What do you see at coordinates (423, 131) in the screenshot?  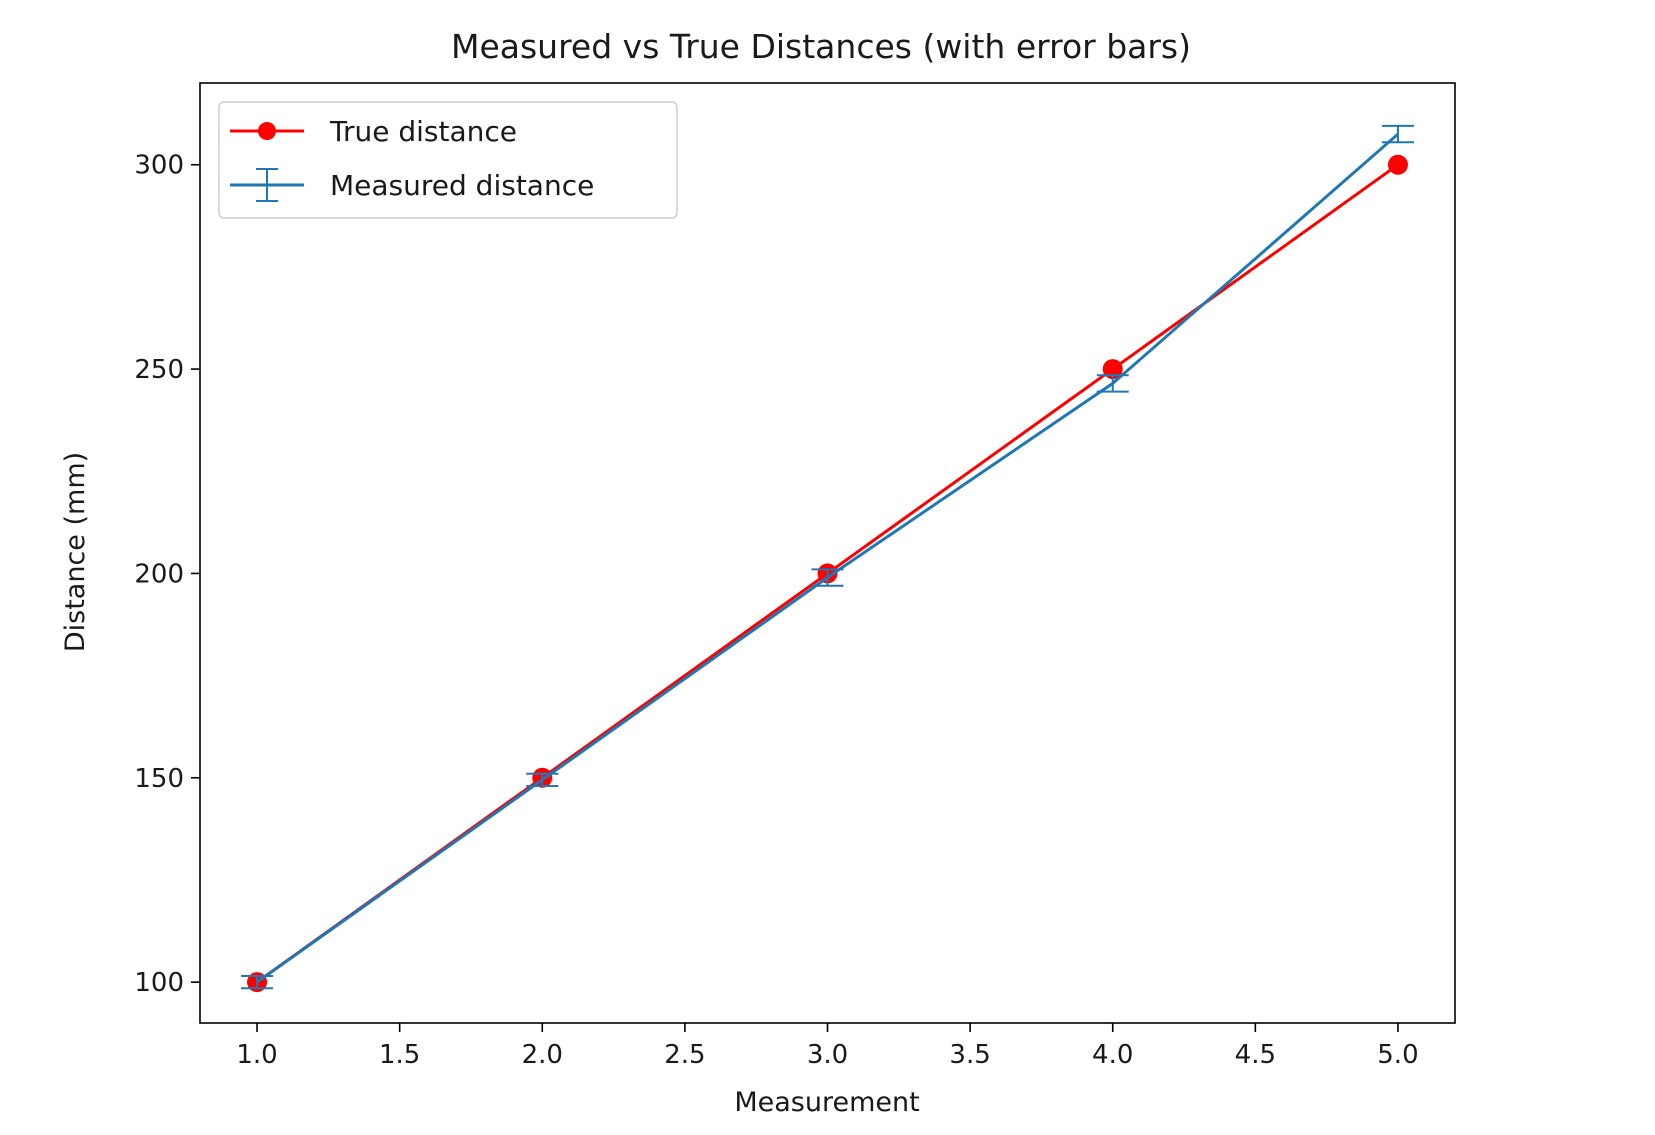 I see `legend-true-label: True distance` at bounding box center [423, 131].